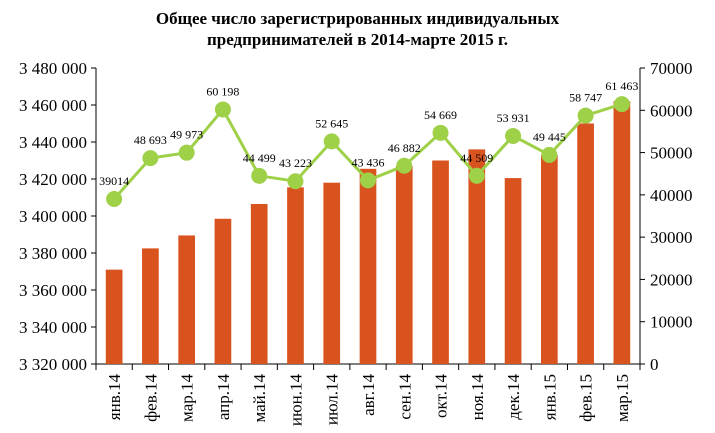 The width and height of the screenshot is (715, 433). Describe the element at coordinates (53, 105) in the screenshot. I see `y-left-tick-label: 3 460 000` at that location.